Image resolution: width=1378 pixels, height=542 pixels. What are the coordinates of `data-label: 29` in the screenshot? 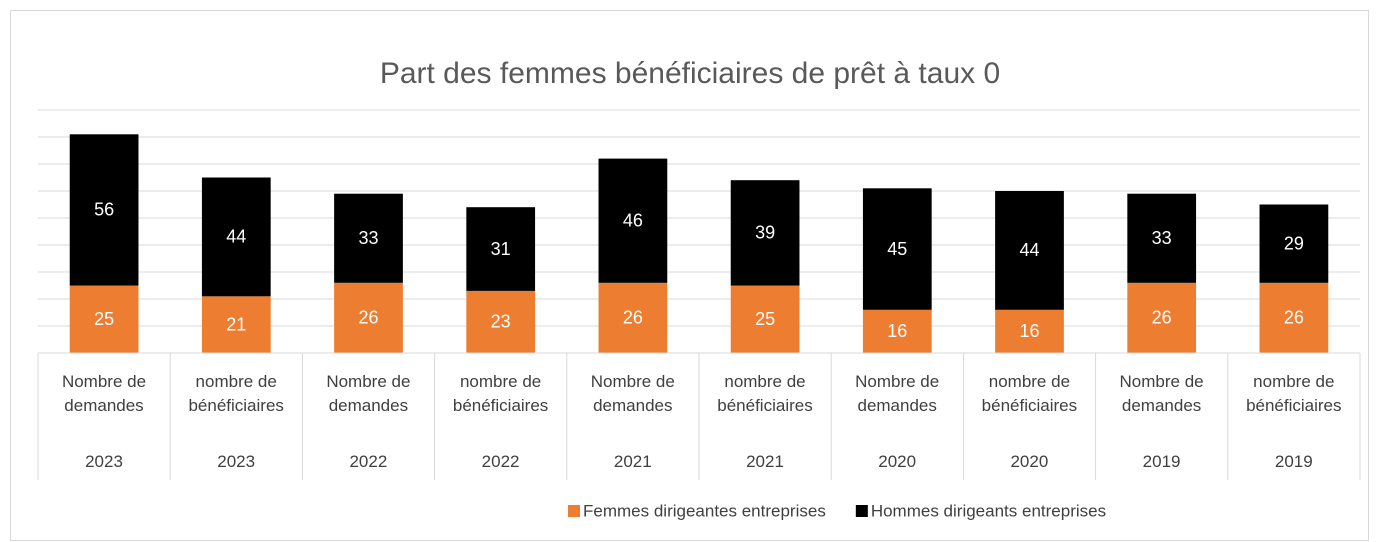 It's located at (1294, 243).